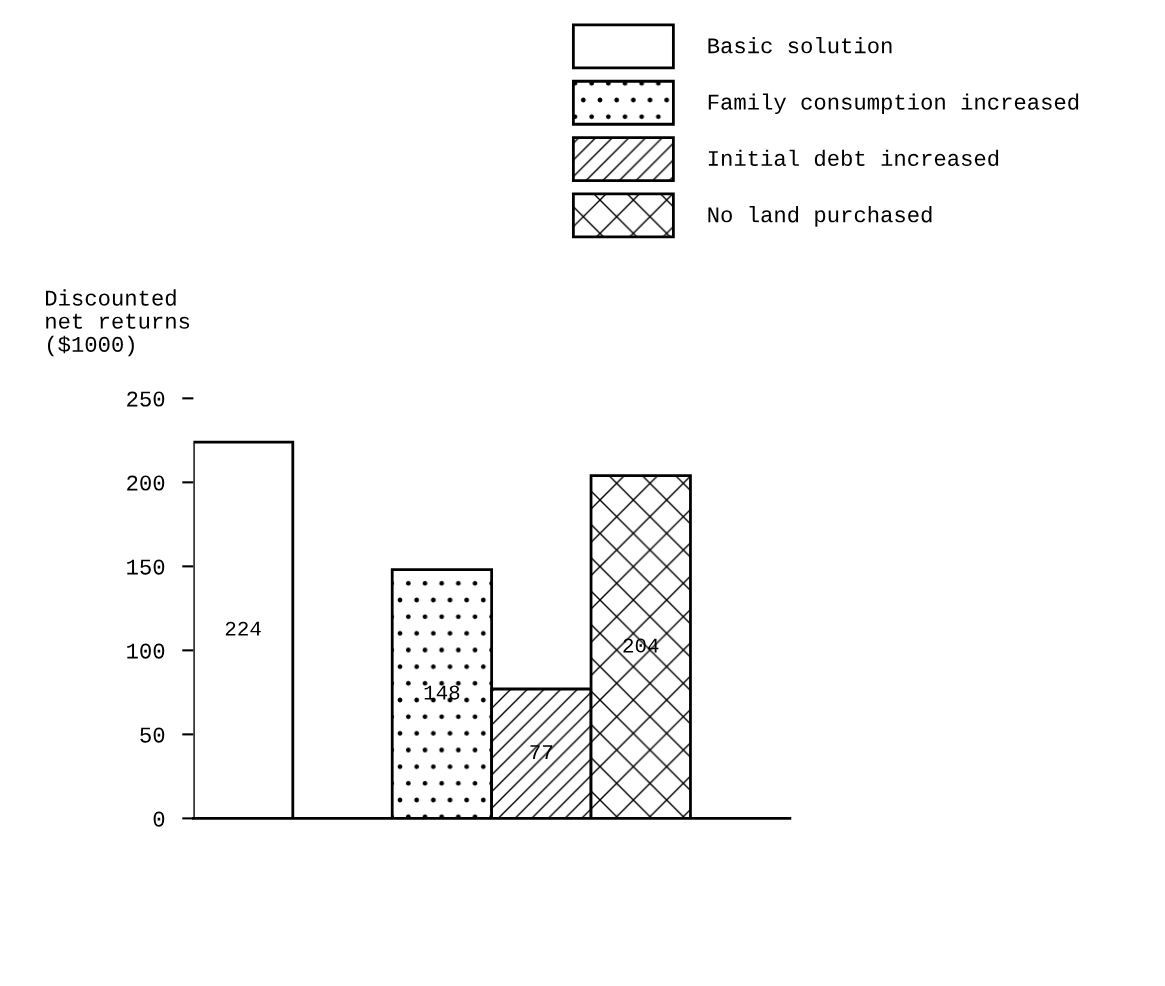  I want to click on y-tick-label: 100, so click(146, 651).